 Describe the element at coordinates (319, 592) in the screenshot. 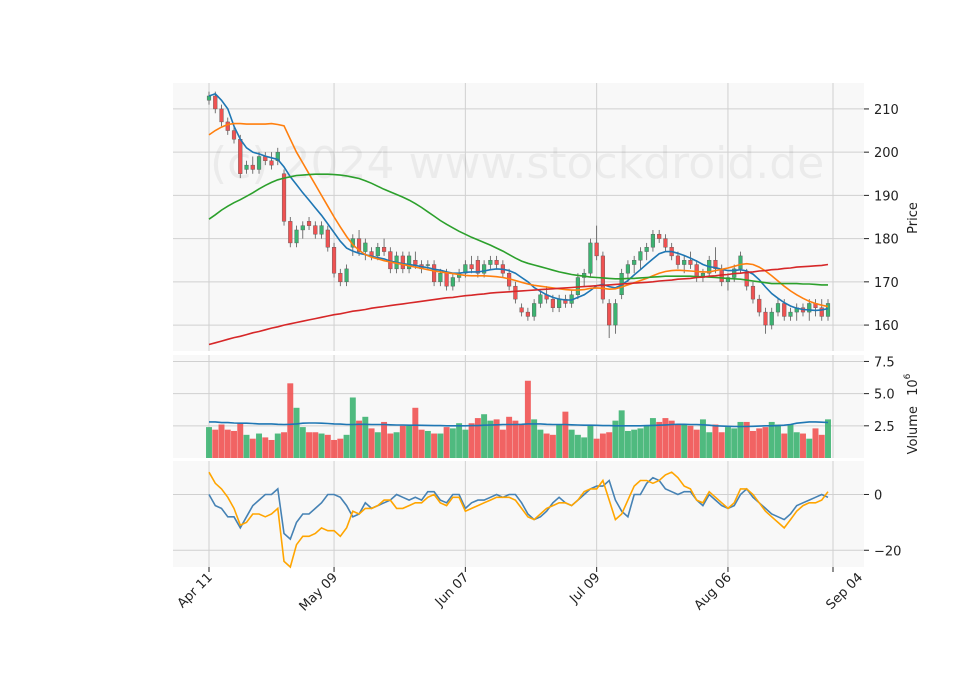

I see `x-tick-label: May 09` at that location.